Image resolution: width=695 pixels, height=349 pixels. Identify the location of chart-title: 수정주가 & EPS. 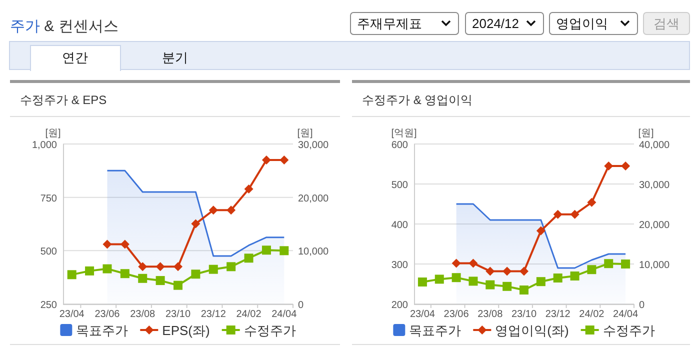
(63, 100).